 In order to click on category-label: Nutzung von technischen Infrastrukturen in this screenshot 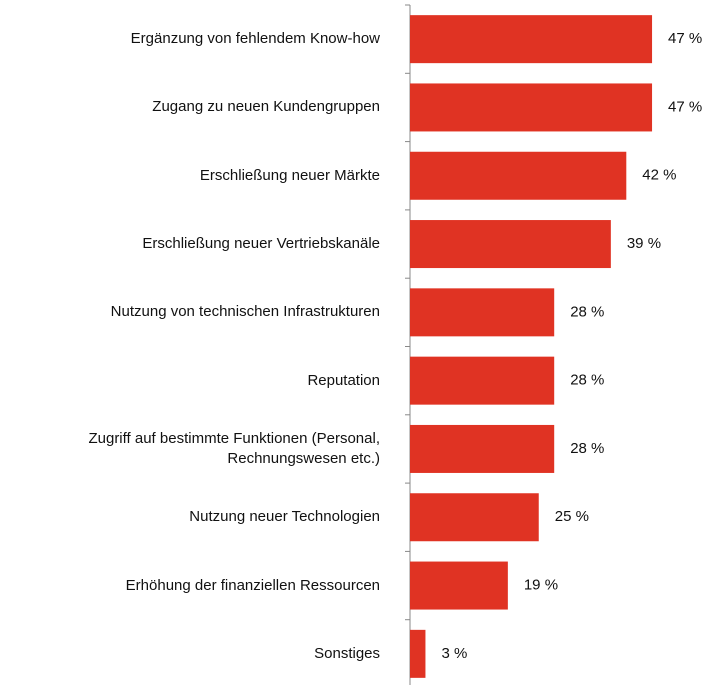, I will do `click(245, 312)`.